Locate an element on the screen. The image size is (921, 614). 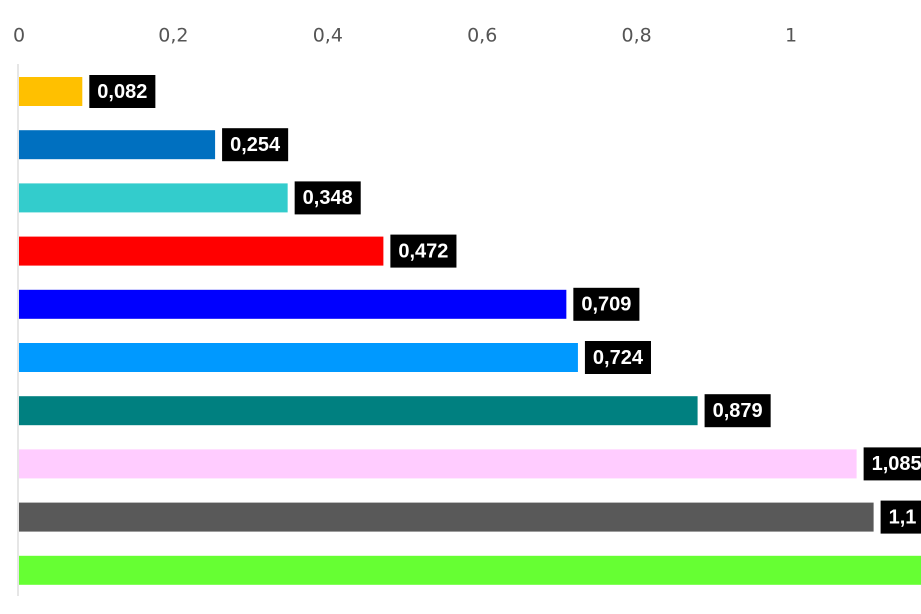
x-tick-label: 1 is located at coordinates (791, 36).